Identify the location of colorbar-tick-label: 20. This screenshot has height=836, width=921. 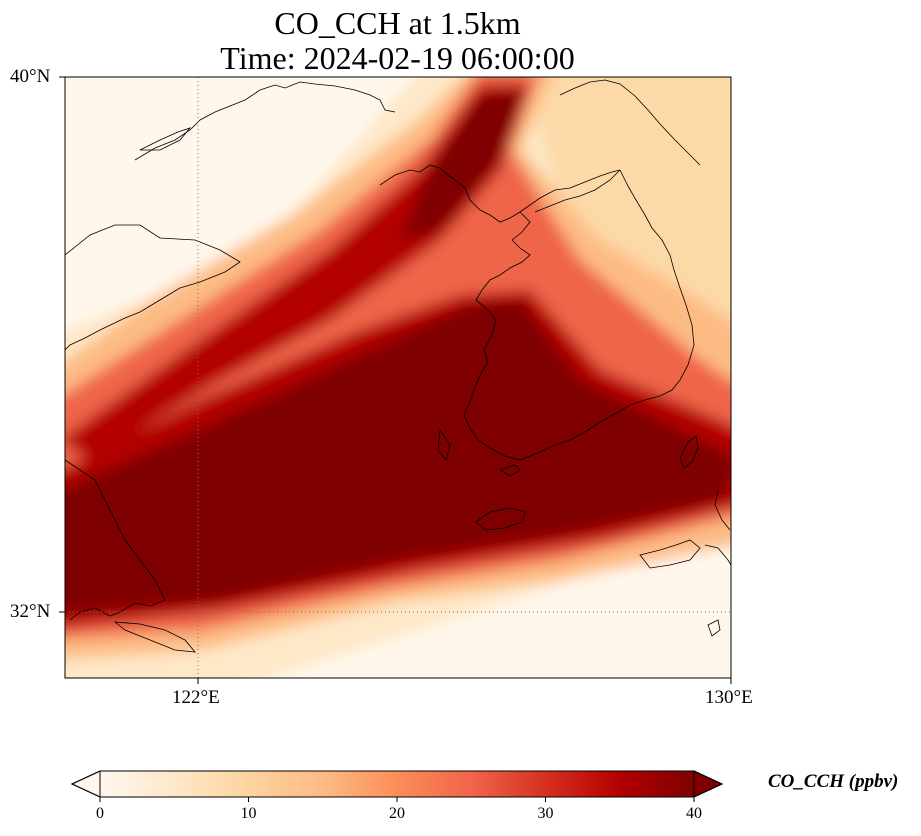
(397, 813).